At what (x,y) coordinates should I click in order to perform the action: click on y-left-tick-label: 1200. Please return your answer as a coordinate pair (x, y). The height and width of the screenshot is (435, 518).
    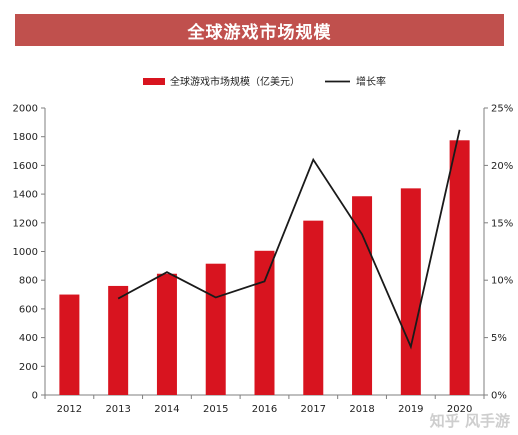
    Looking at the image, I should click on (25, 223).